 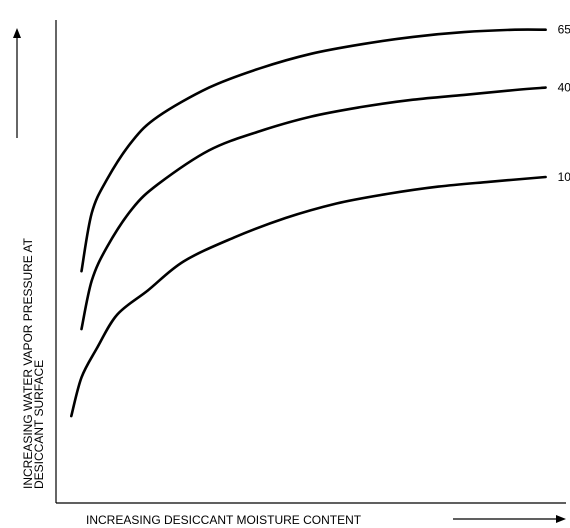 What do you see at coordinates (564, 177) in the screenshot?
I see `series-label-2: 10°C` at bounding box center [564, 177].